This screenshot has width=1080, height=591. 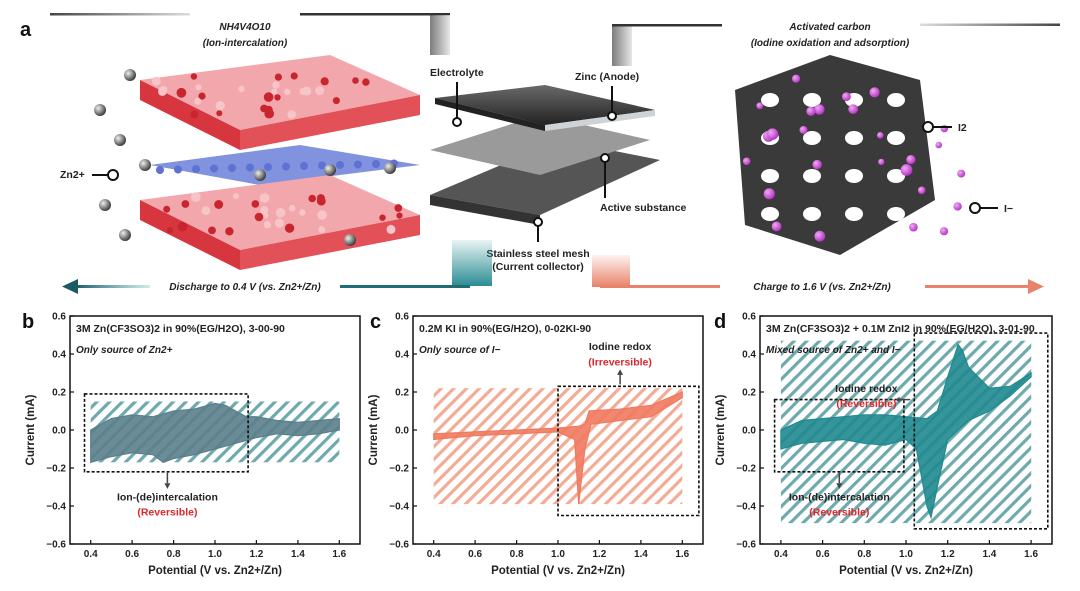 What do you see at coordinates (399, 469) in the screenshot?
I see `y-tick-label: −0.2` at bounding box center [399, 469].